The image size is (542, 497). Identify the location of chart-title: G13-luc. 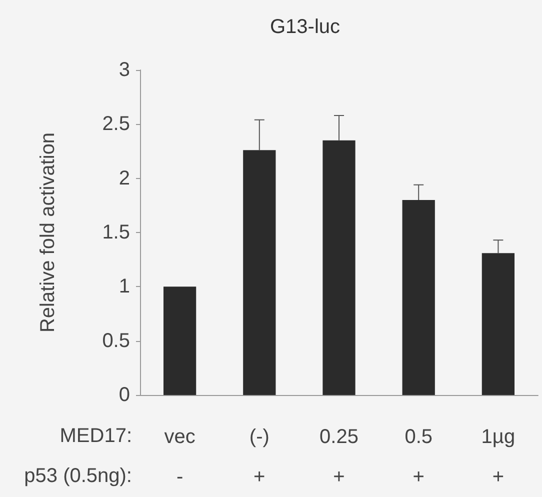
(305, 27).